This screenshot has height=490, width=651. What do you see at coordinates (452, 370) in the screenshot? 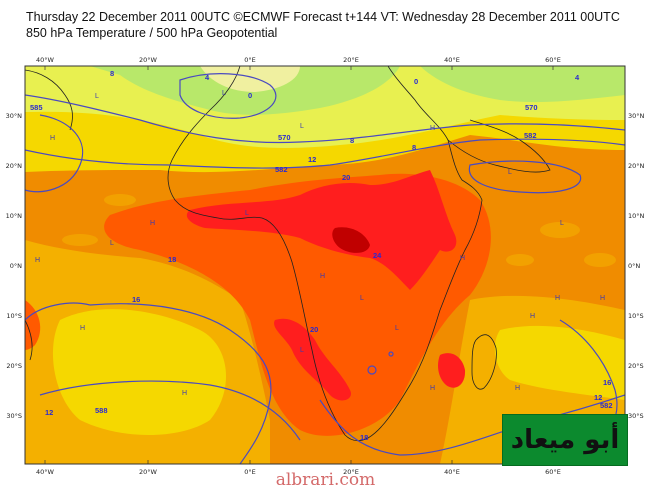
I see `shading-red-madagascar` at bounding box center [452, 370].